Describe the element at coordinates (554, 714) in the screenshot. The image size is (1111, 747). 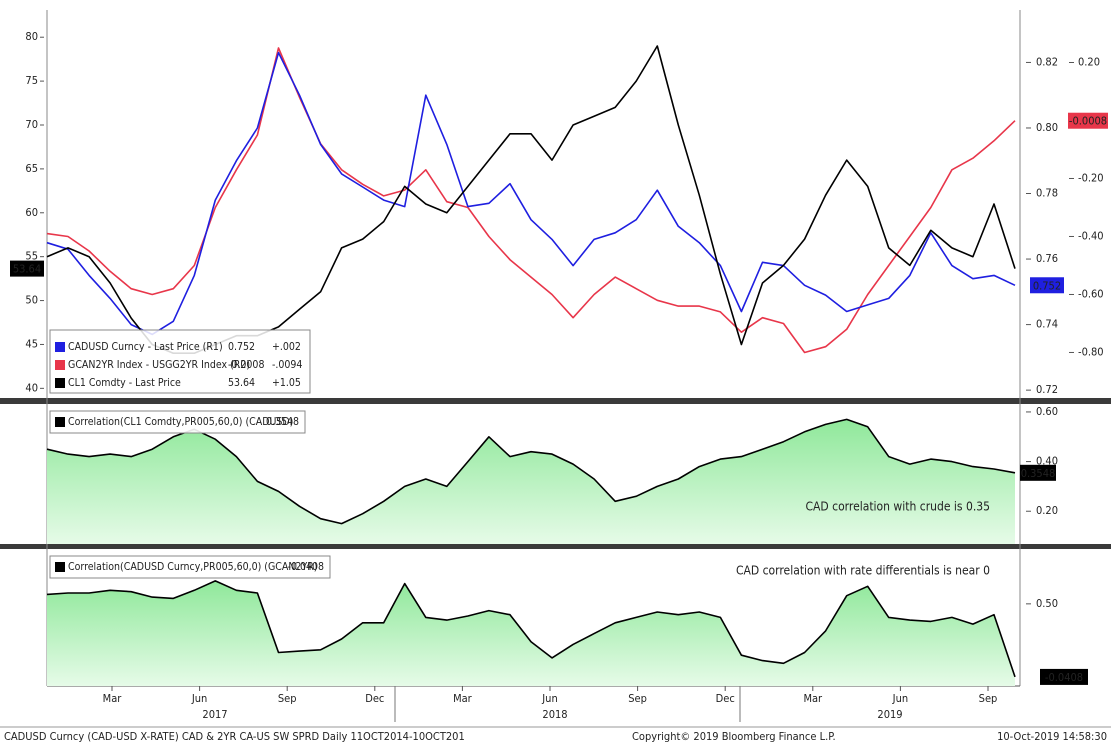
I see `x-year-label: 2018` at that location.